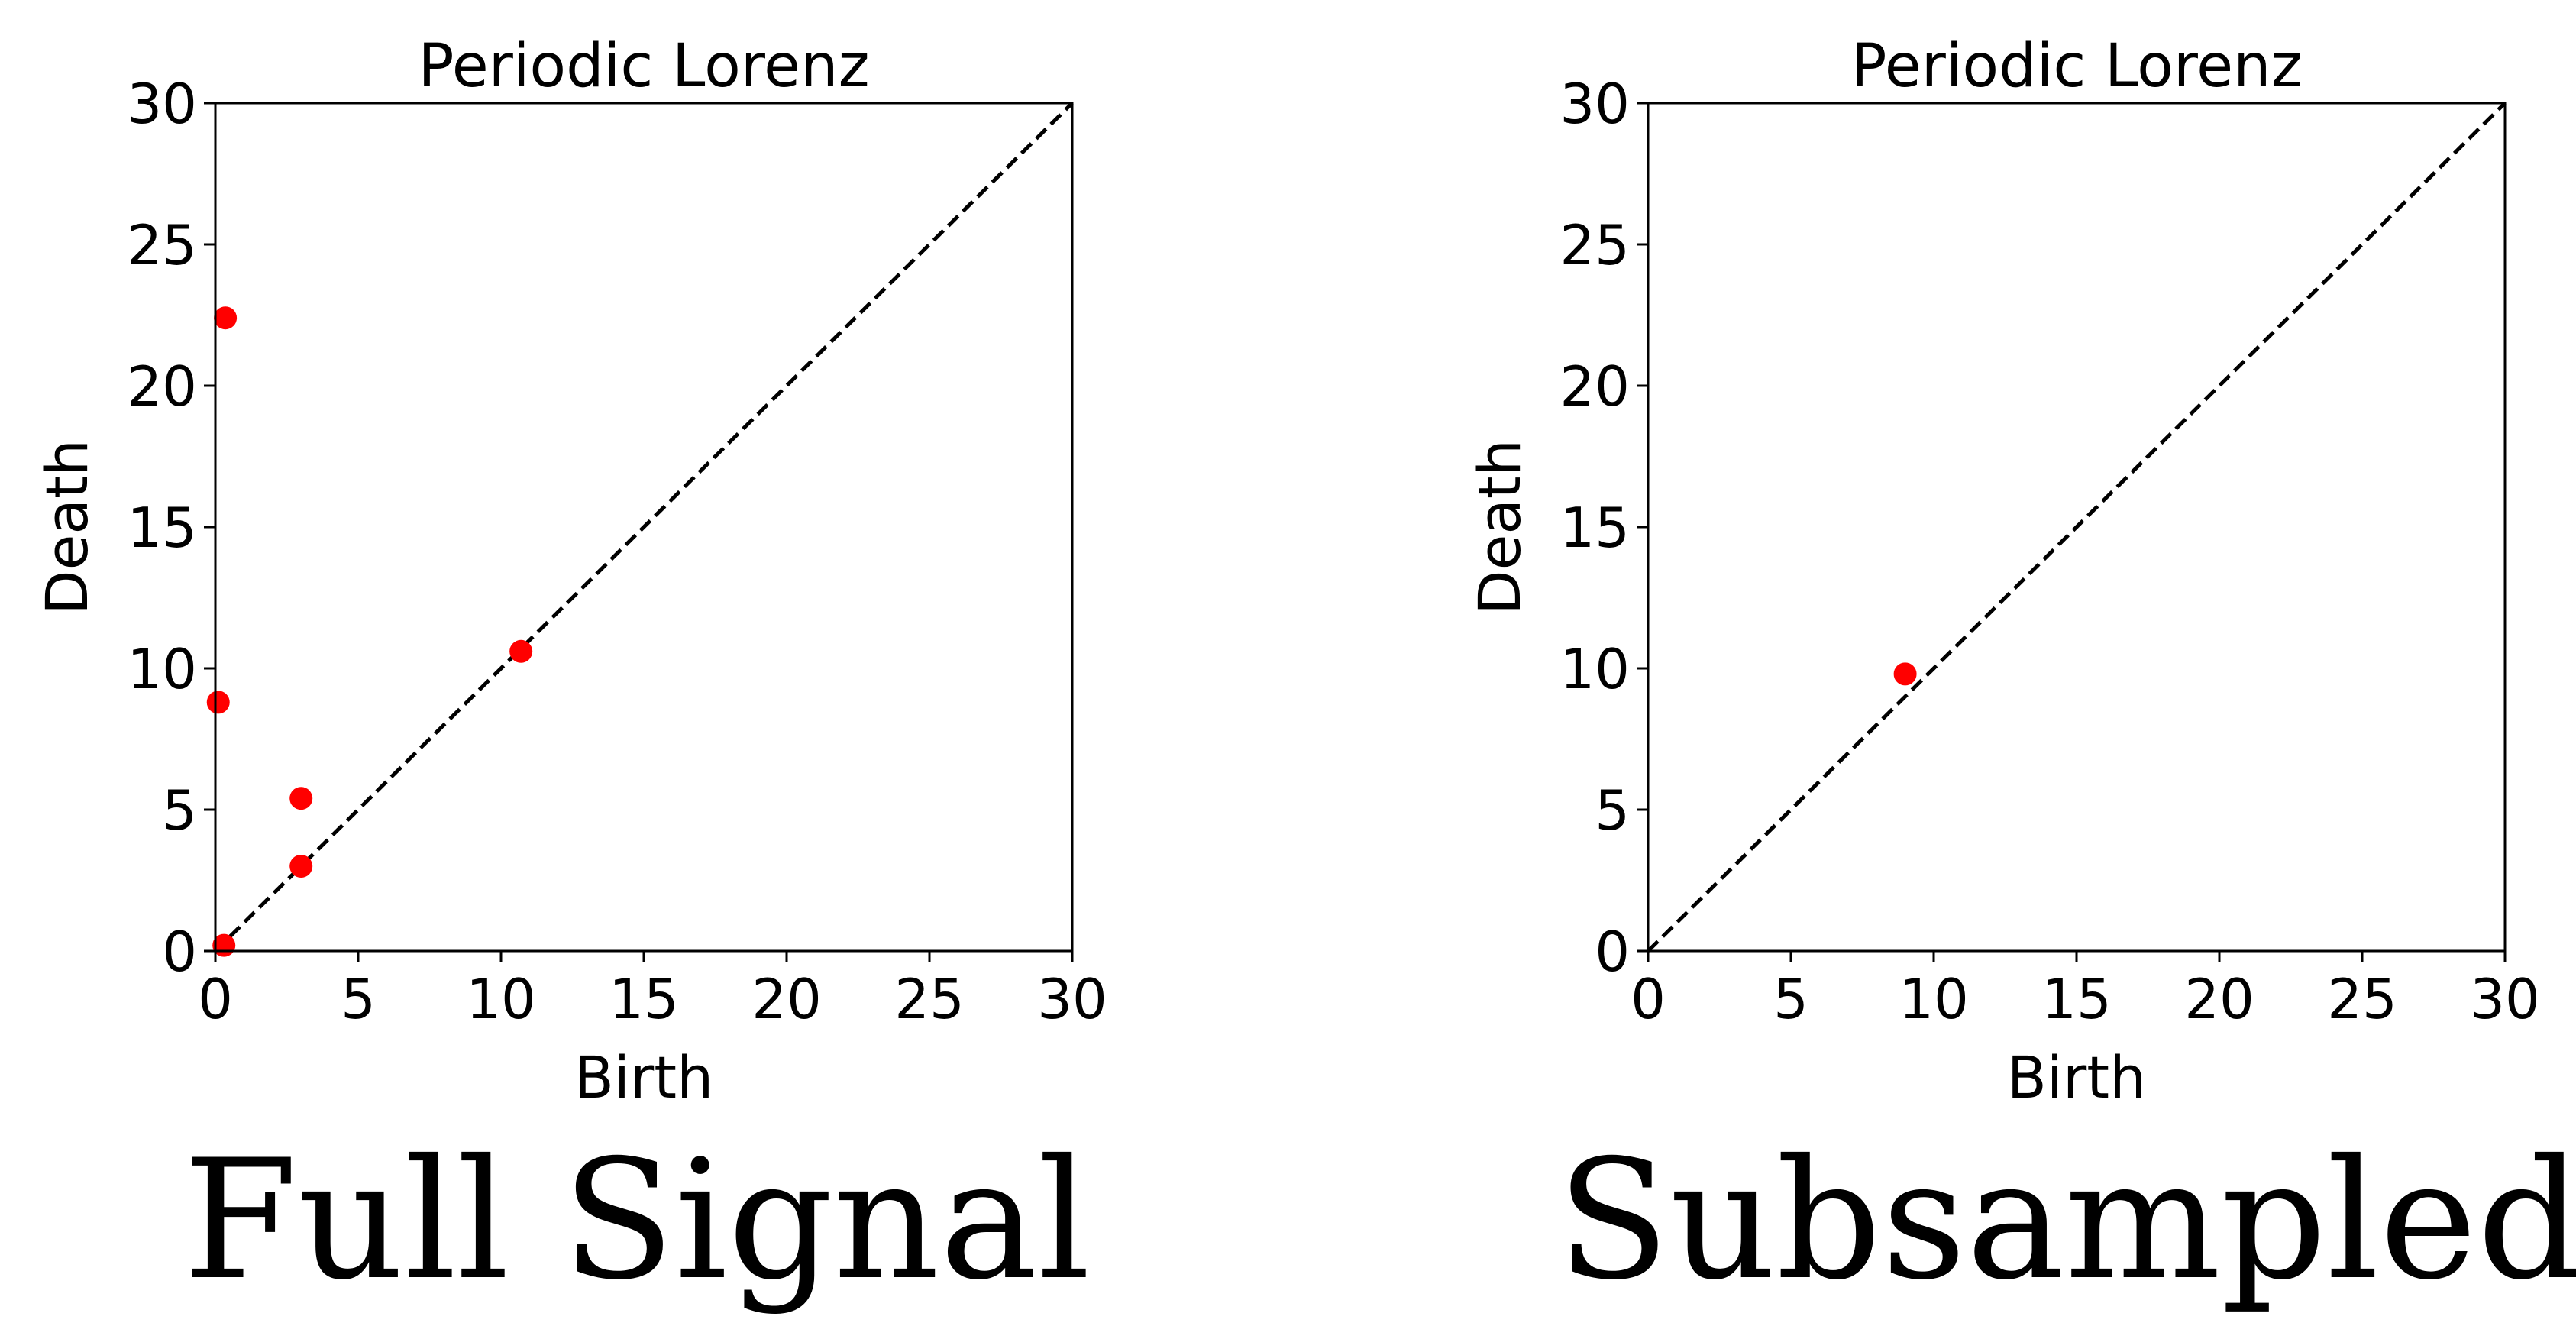 This screenshot has height=1339, width=2576. I want to click on chart1-x-tick-label-6: 30, so click(2505, 999).